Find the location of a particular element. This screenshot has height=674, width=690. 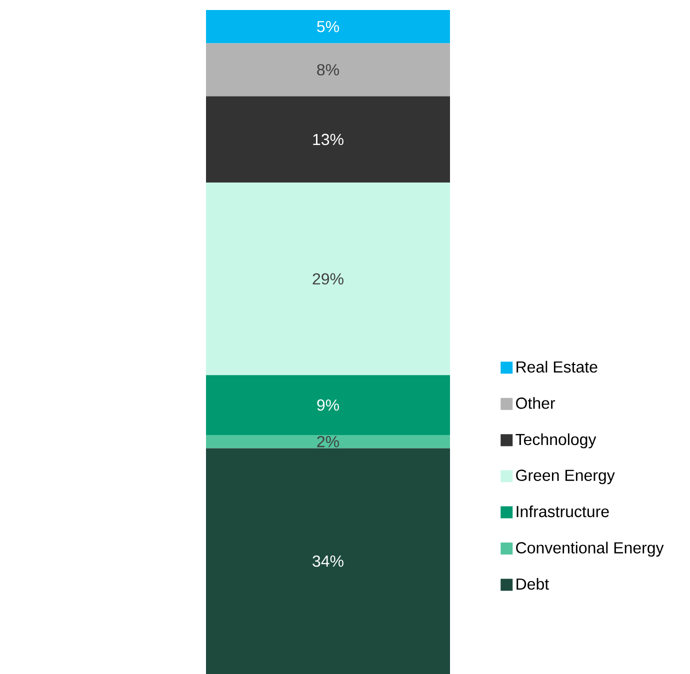

legend-label: Other is located at coordinates (536, 403).